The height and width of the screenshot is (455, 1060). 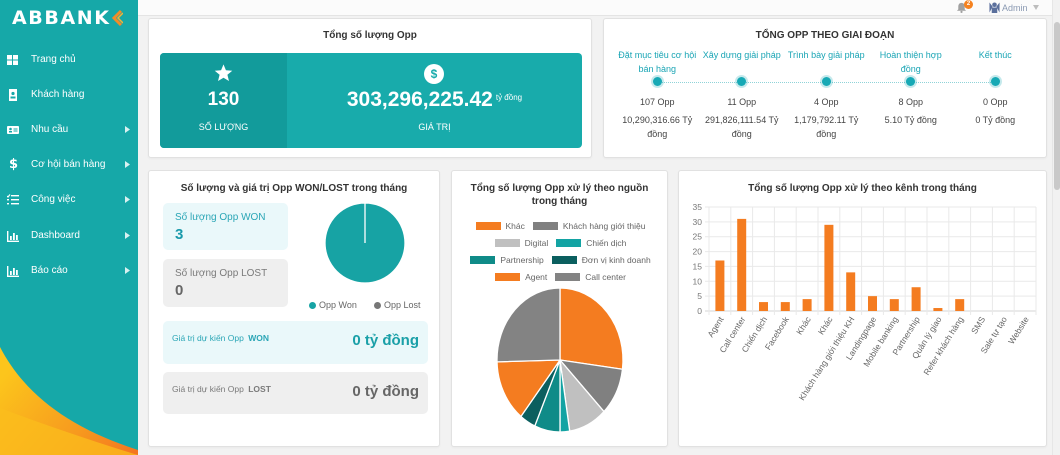 I want to click on legend-label: Agent, so click(x=536, y=276).